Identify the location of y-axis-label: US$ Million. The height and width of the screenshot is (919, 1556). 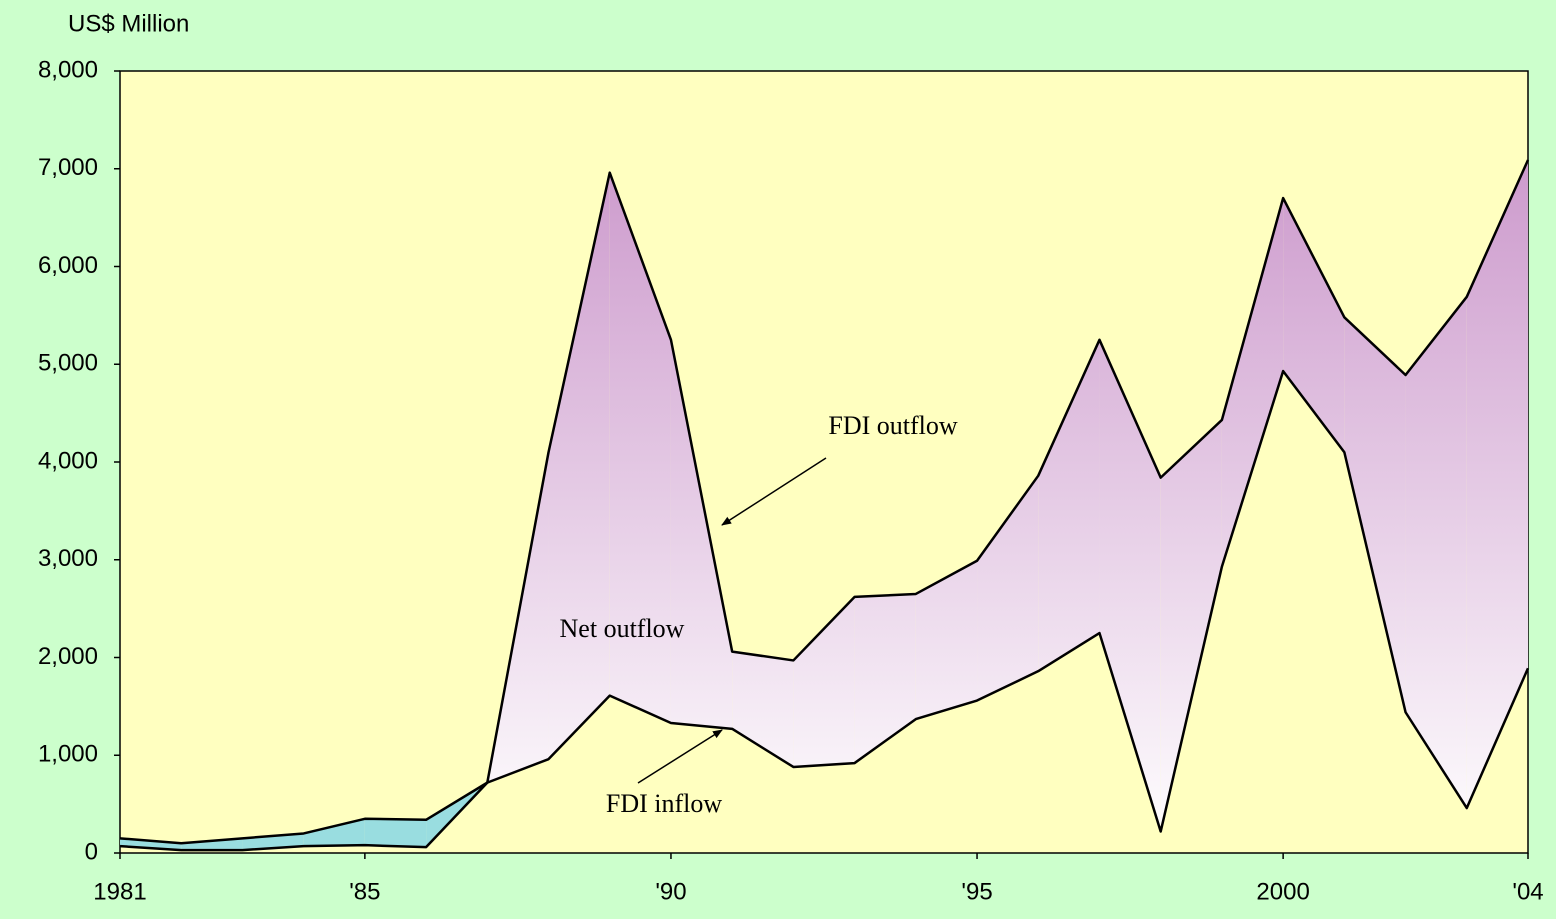
(128, 23).